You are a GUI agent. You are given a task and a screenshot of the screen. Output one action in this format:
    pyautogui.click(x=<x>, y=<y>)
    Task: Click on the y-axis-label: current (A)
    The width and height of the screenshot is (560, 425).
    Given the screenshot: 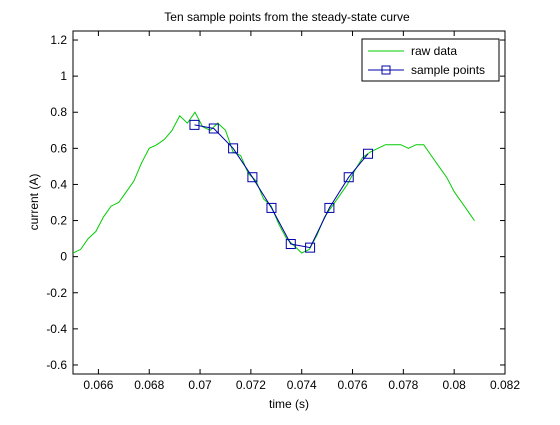 What is the action you would take?
    pyautogui.click(x=34, y=202)
    